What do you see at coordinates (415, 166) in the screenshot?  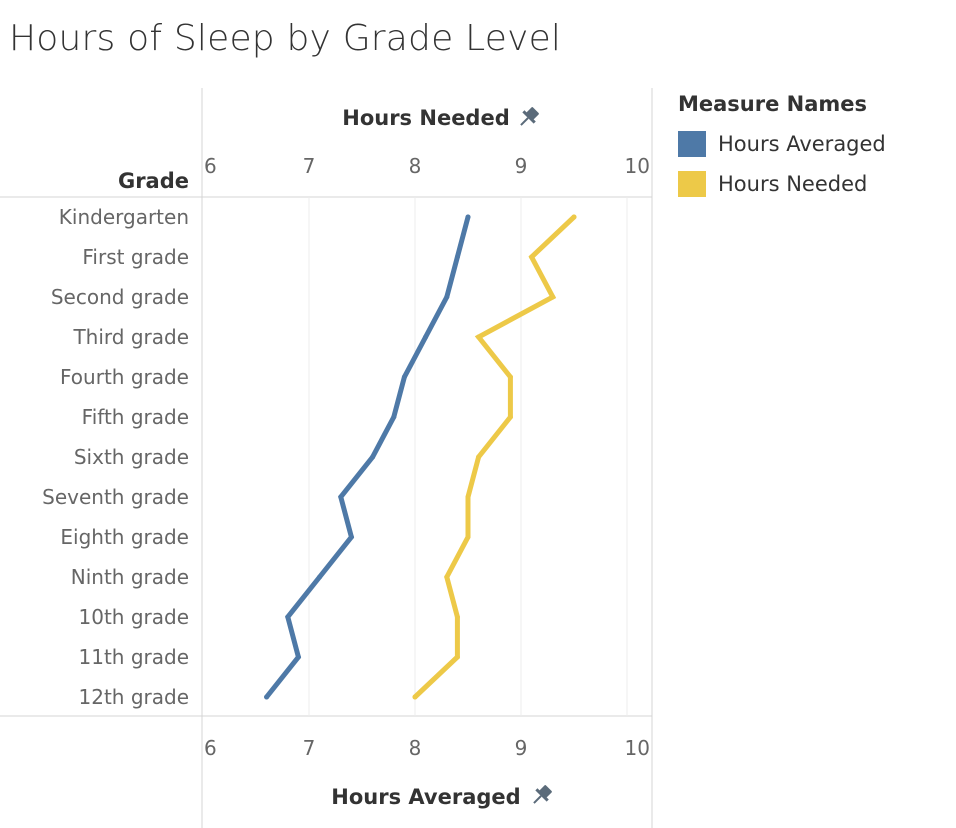 I see `top-tick-label: 8` at bounding box center [415, 166].